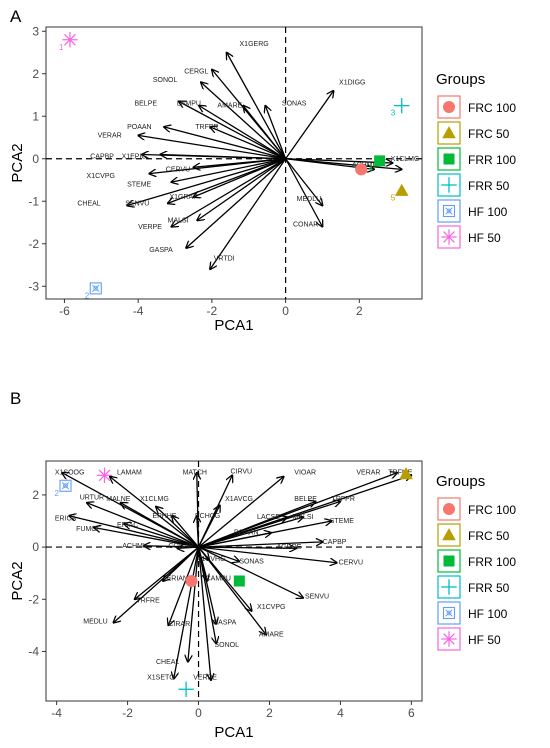 This screenshot has height=748, width=550. I want to click on legend-symbol-mark-o, so click(449, 211).